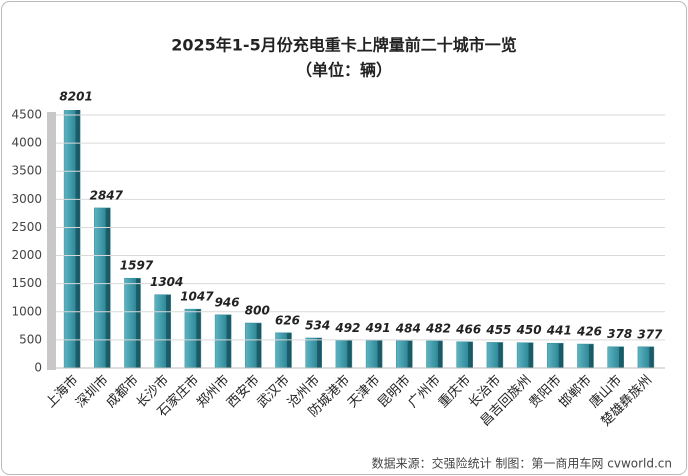 Image resolution: width=688 pixels, height=476 pixels. Describe the element at coordinates (75, 97) in the screenshot. I see `data-label: 8201` at that location.